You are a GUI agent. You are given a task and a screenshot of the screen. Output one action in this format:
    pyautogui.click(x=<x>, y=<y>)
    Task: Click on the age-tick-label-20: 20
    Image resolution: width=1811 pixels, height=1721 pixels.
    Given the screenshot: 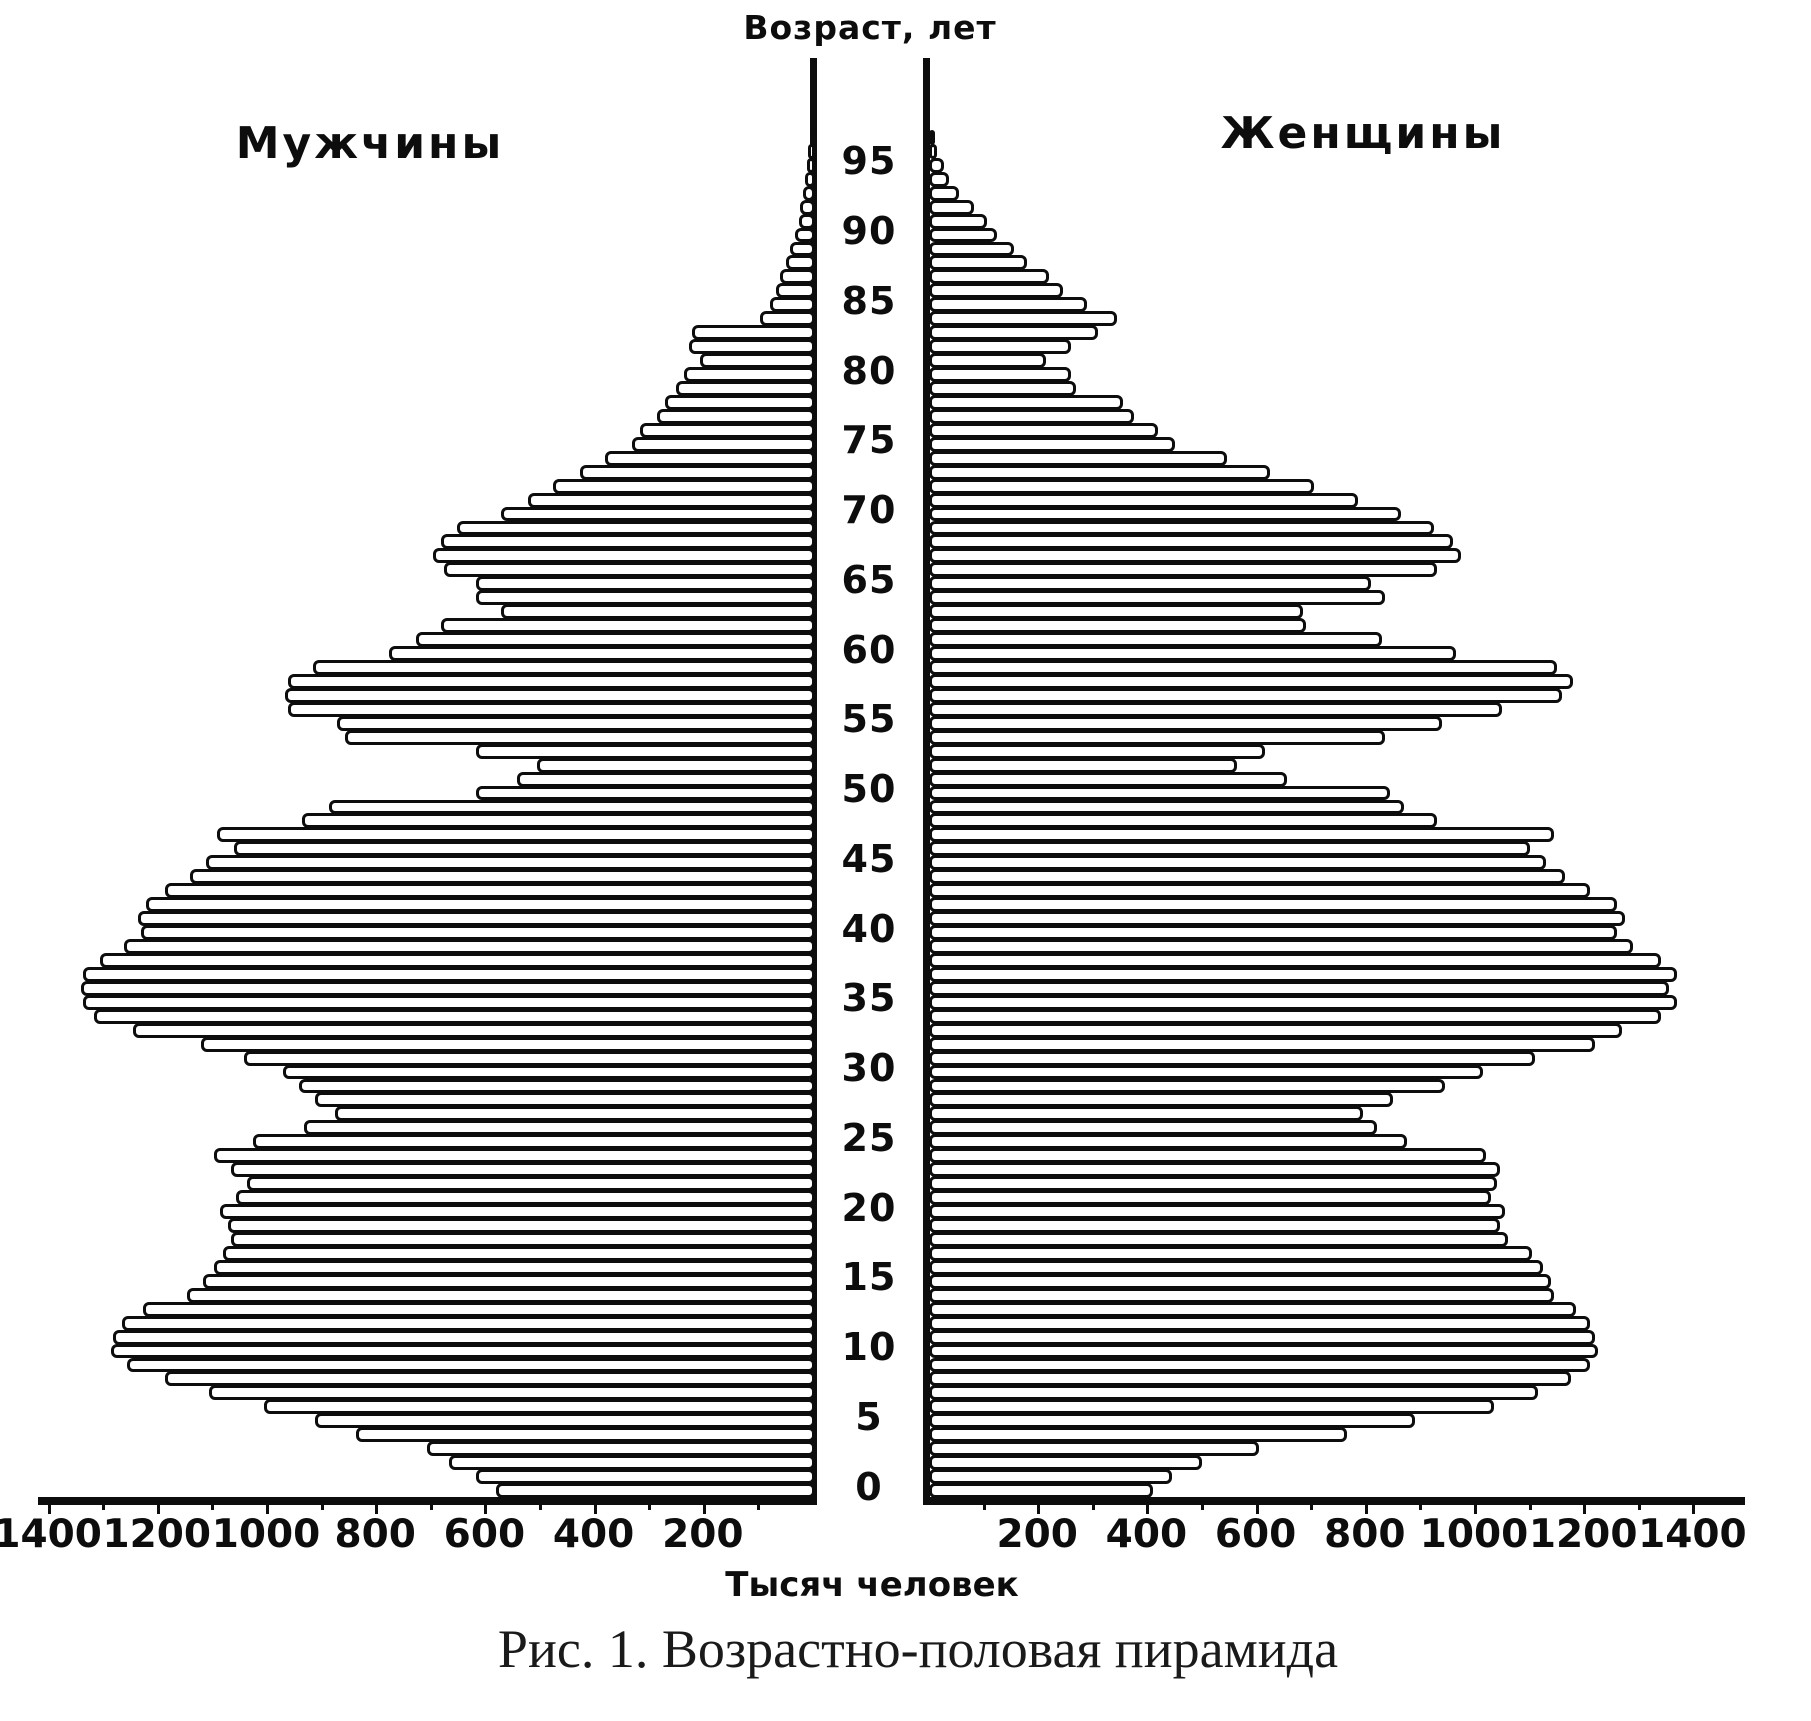 What is the action you would take?
    pyautogui.click(x=869, y=1207)
    